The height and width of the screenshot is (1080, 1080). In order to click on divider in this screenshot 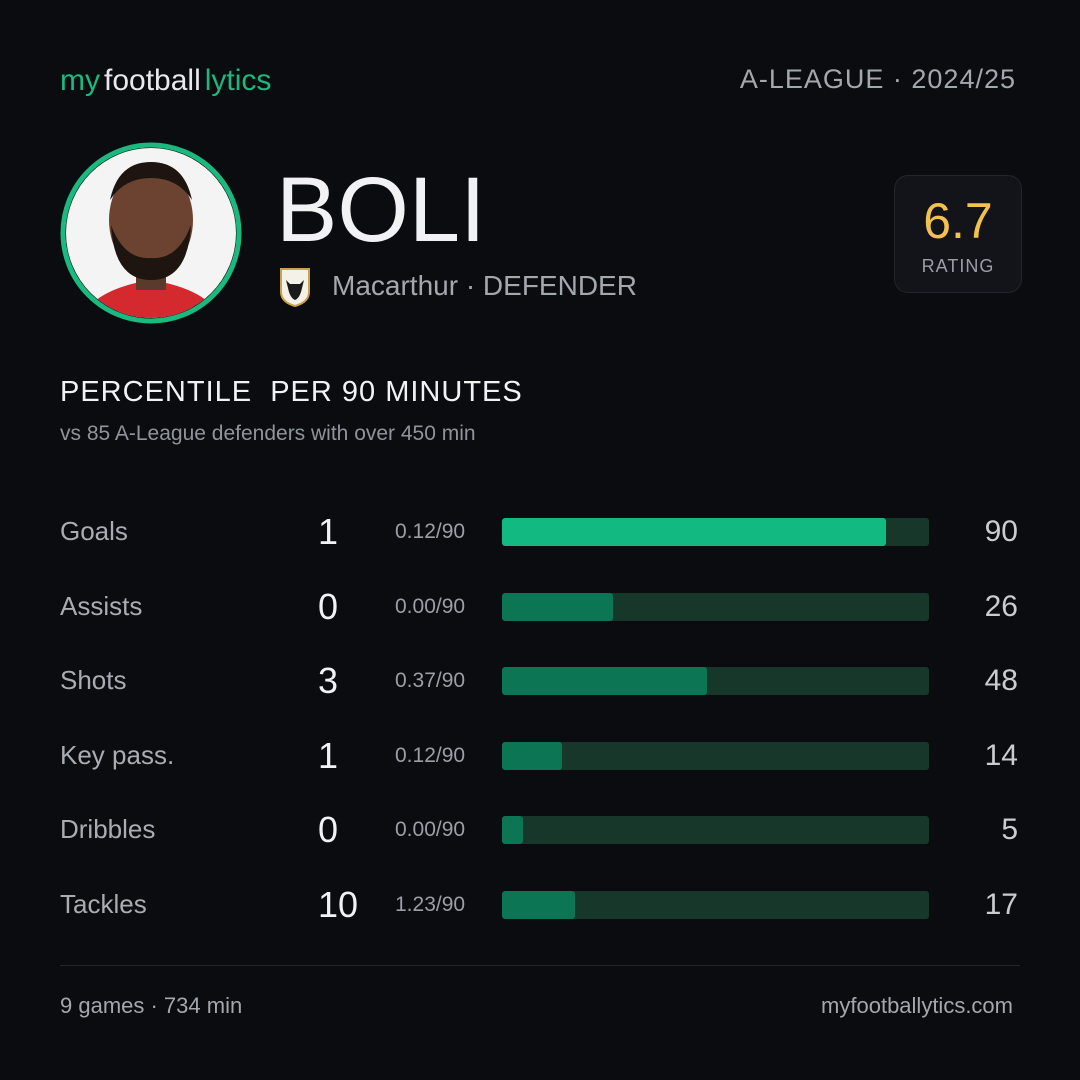, I will do `click(540, 965)`.